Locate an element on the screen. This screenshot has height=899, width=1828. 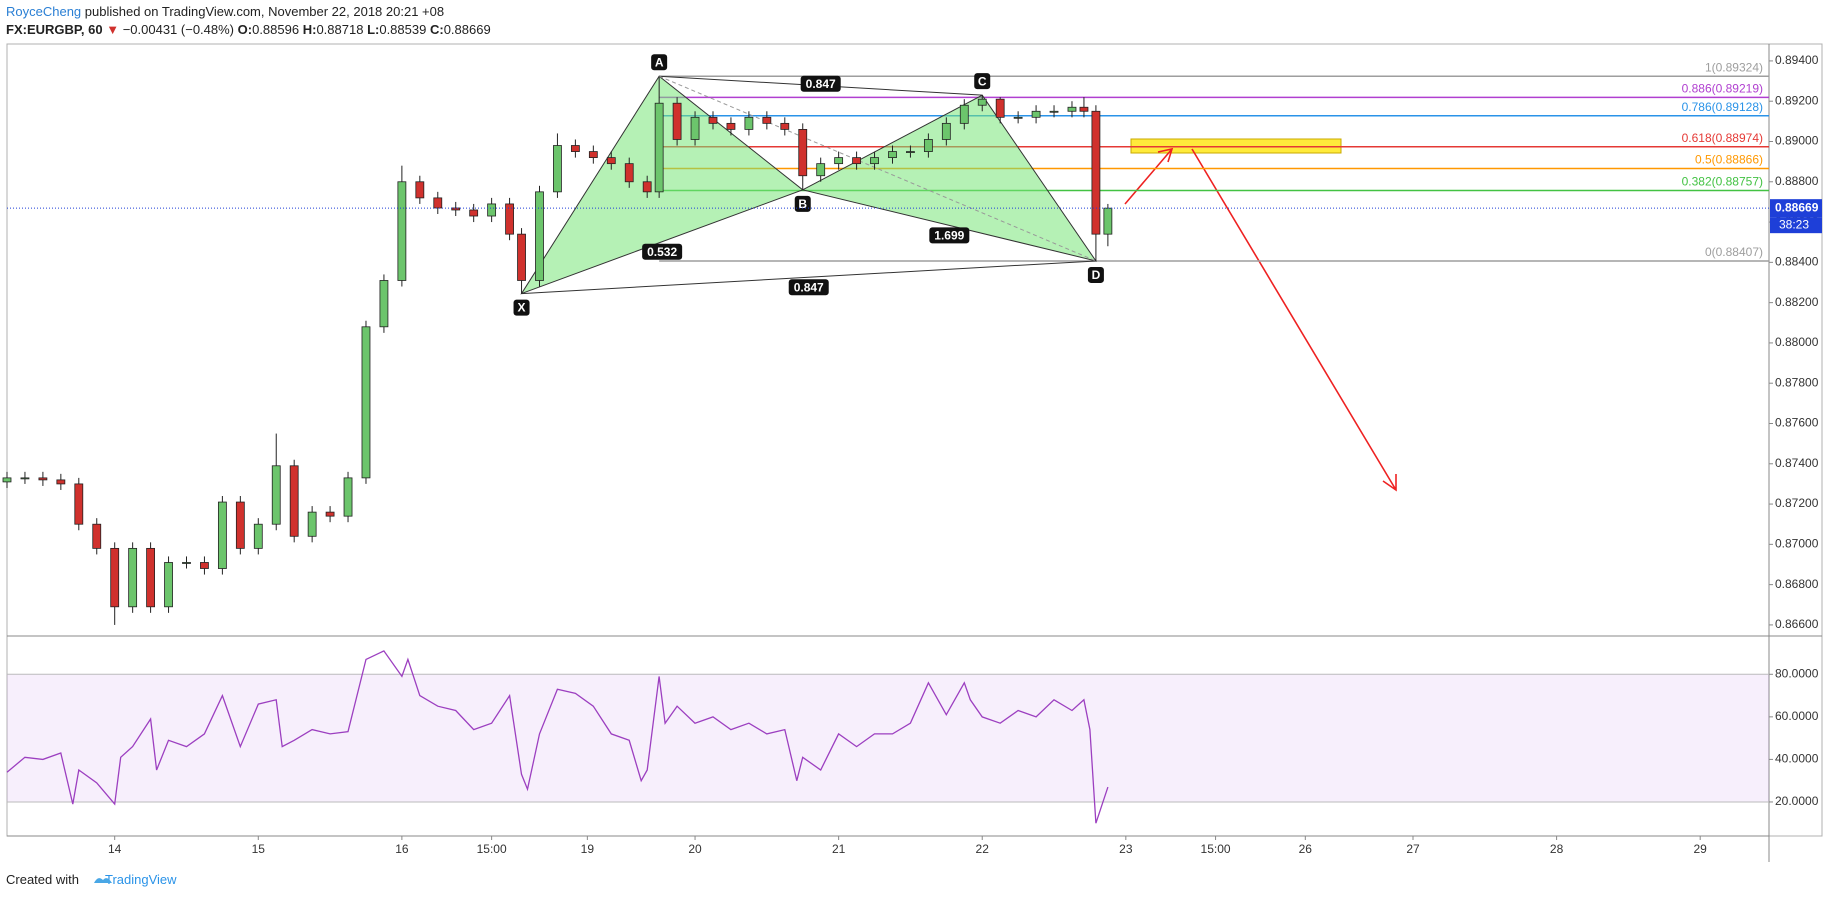
x-tick-label: 26 is located at coordinates (1306, 849).